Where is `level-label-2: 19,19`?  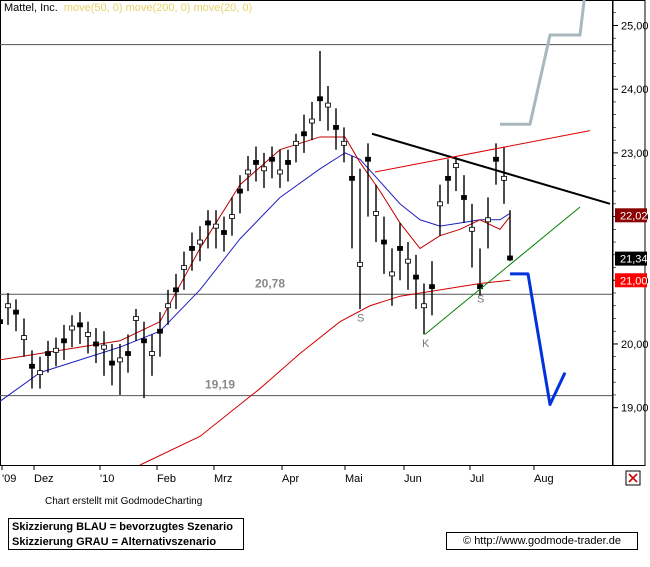
level-label-2: 19,19 is located at coordinates (220, 385).